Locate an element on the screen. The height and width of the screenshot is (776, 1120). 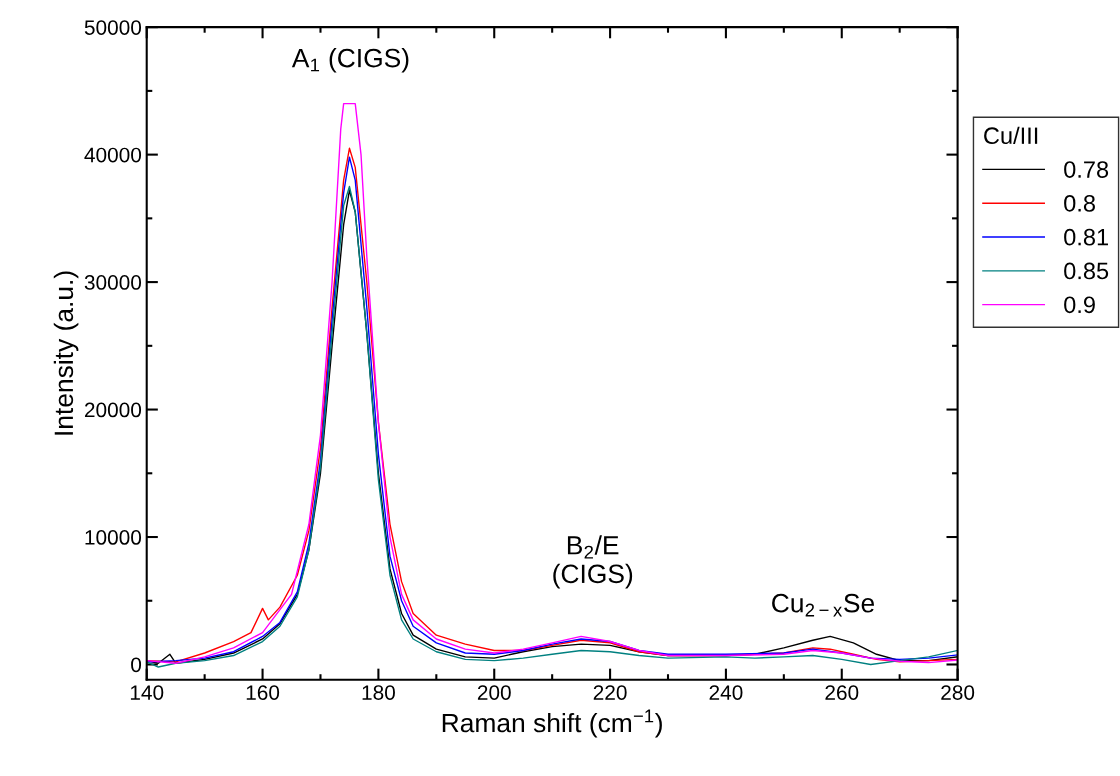
y-tick-label: 0 is located at coordinates (136, 665).